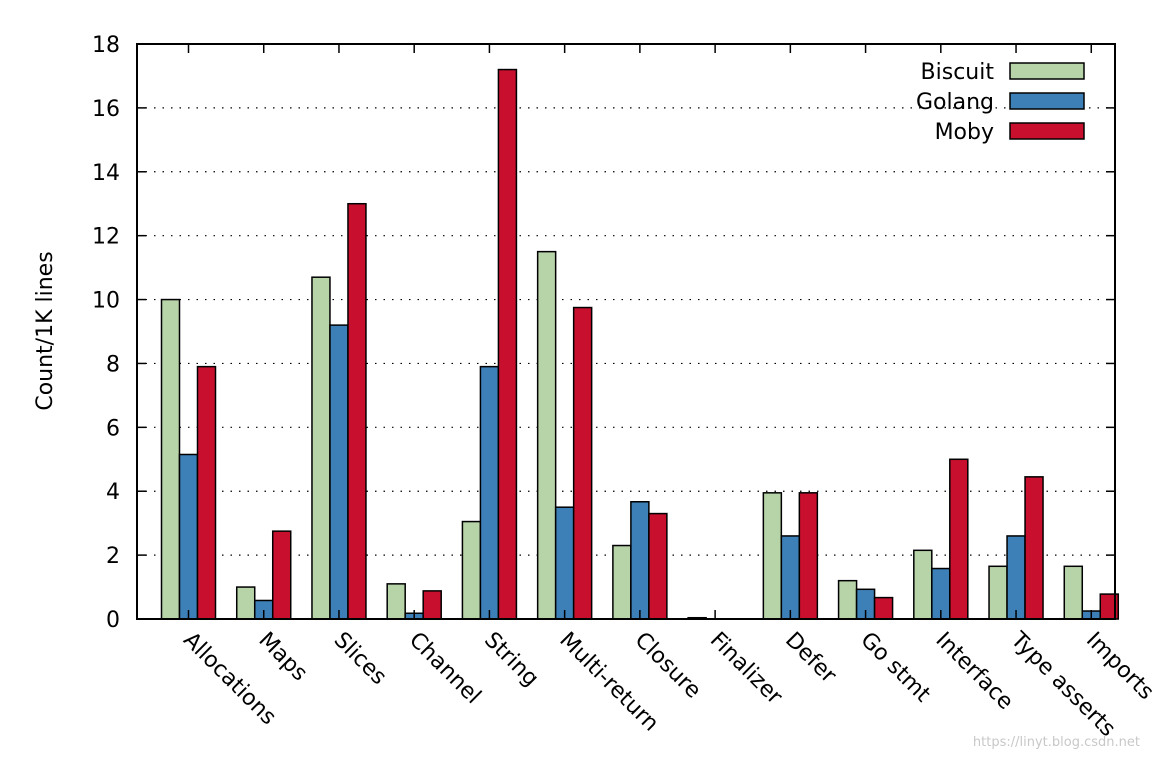 This screenshot has width=1152, height=760. I want to click on bar-biscuit-defer, so click(772, 556).